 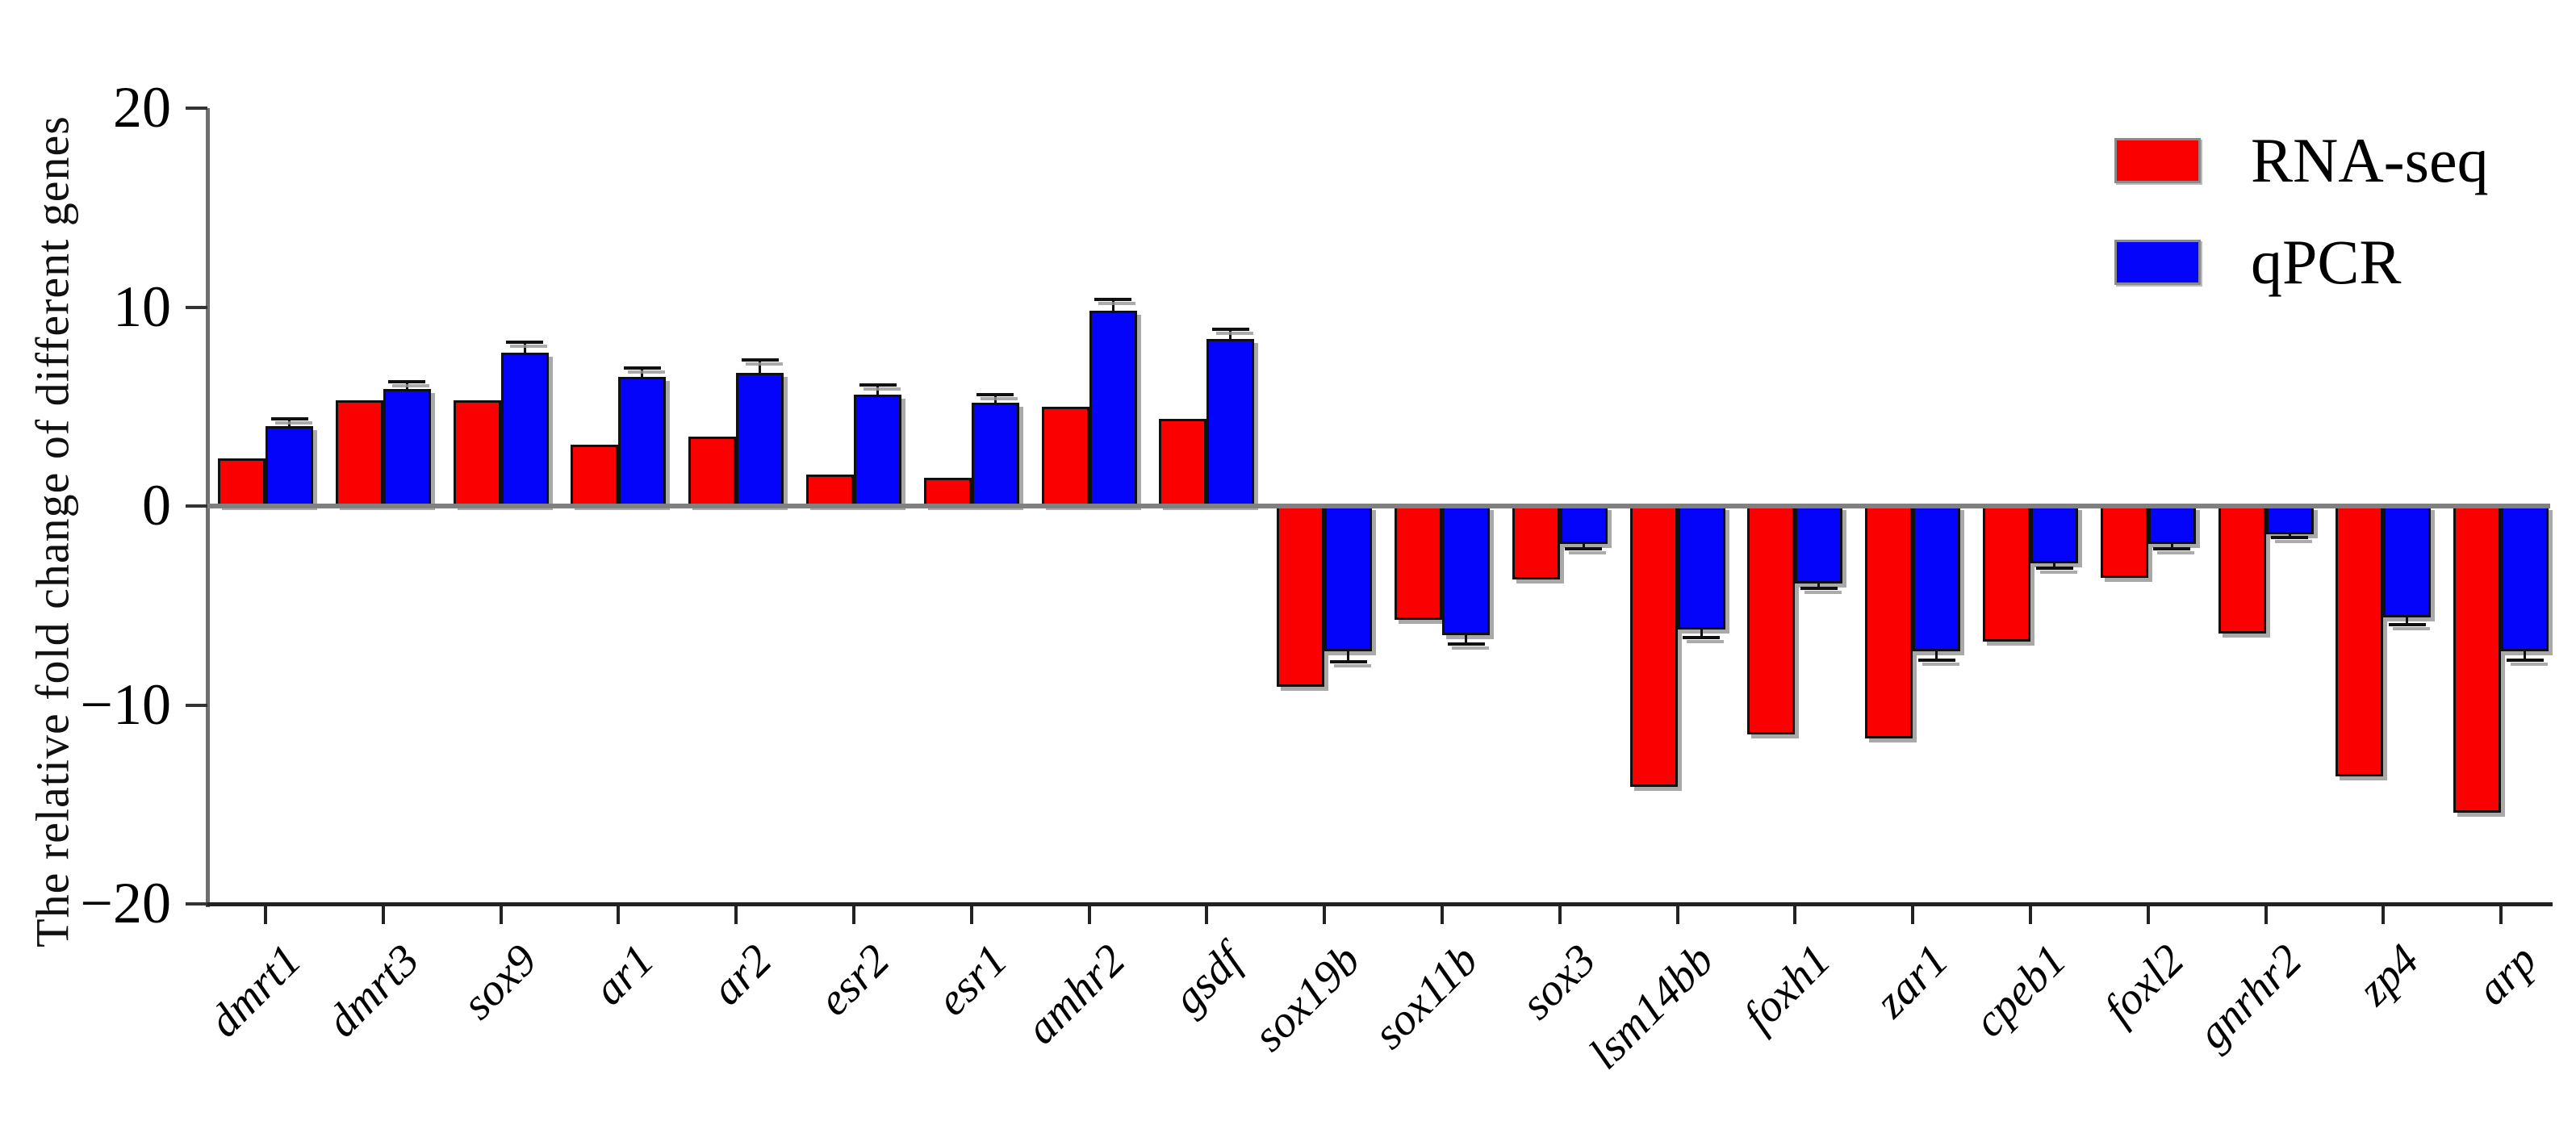 What do you see at coordinates (1584, 548) in the screenshot?
I see `error-bar-cap-sox3` at bounding box center [1584, 548].